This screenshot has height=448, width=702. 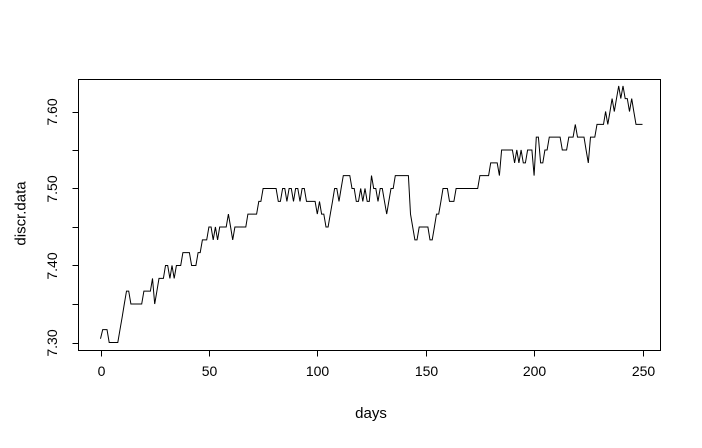 I want to click on y-axis-title: discr.data, so click(x=21, y=213).